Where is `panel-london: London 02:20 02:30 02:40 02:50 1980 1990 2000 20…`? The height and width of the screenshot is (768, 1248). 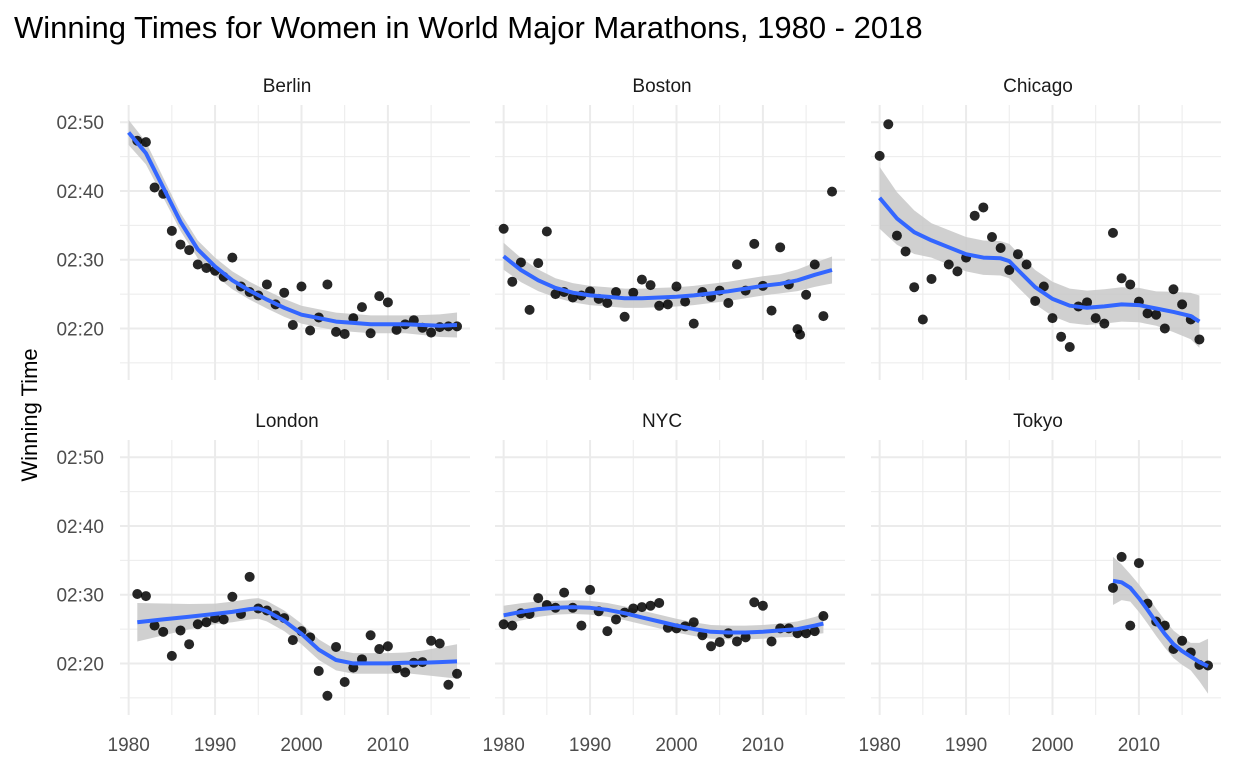
panel-london: London 02:20 02:30 02:40 02:50 1980 1990 2000 20… is located at coordinates (263, 583).